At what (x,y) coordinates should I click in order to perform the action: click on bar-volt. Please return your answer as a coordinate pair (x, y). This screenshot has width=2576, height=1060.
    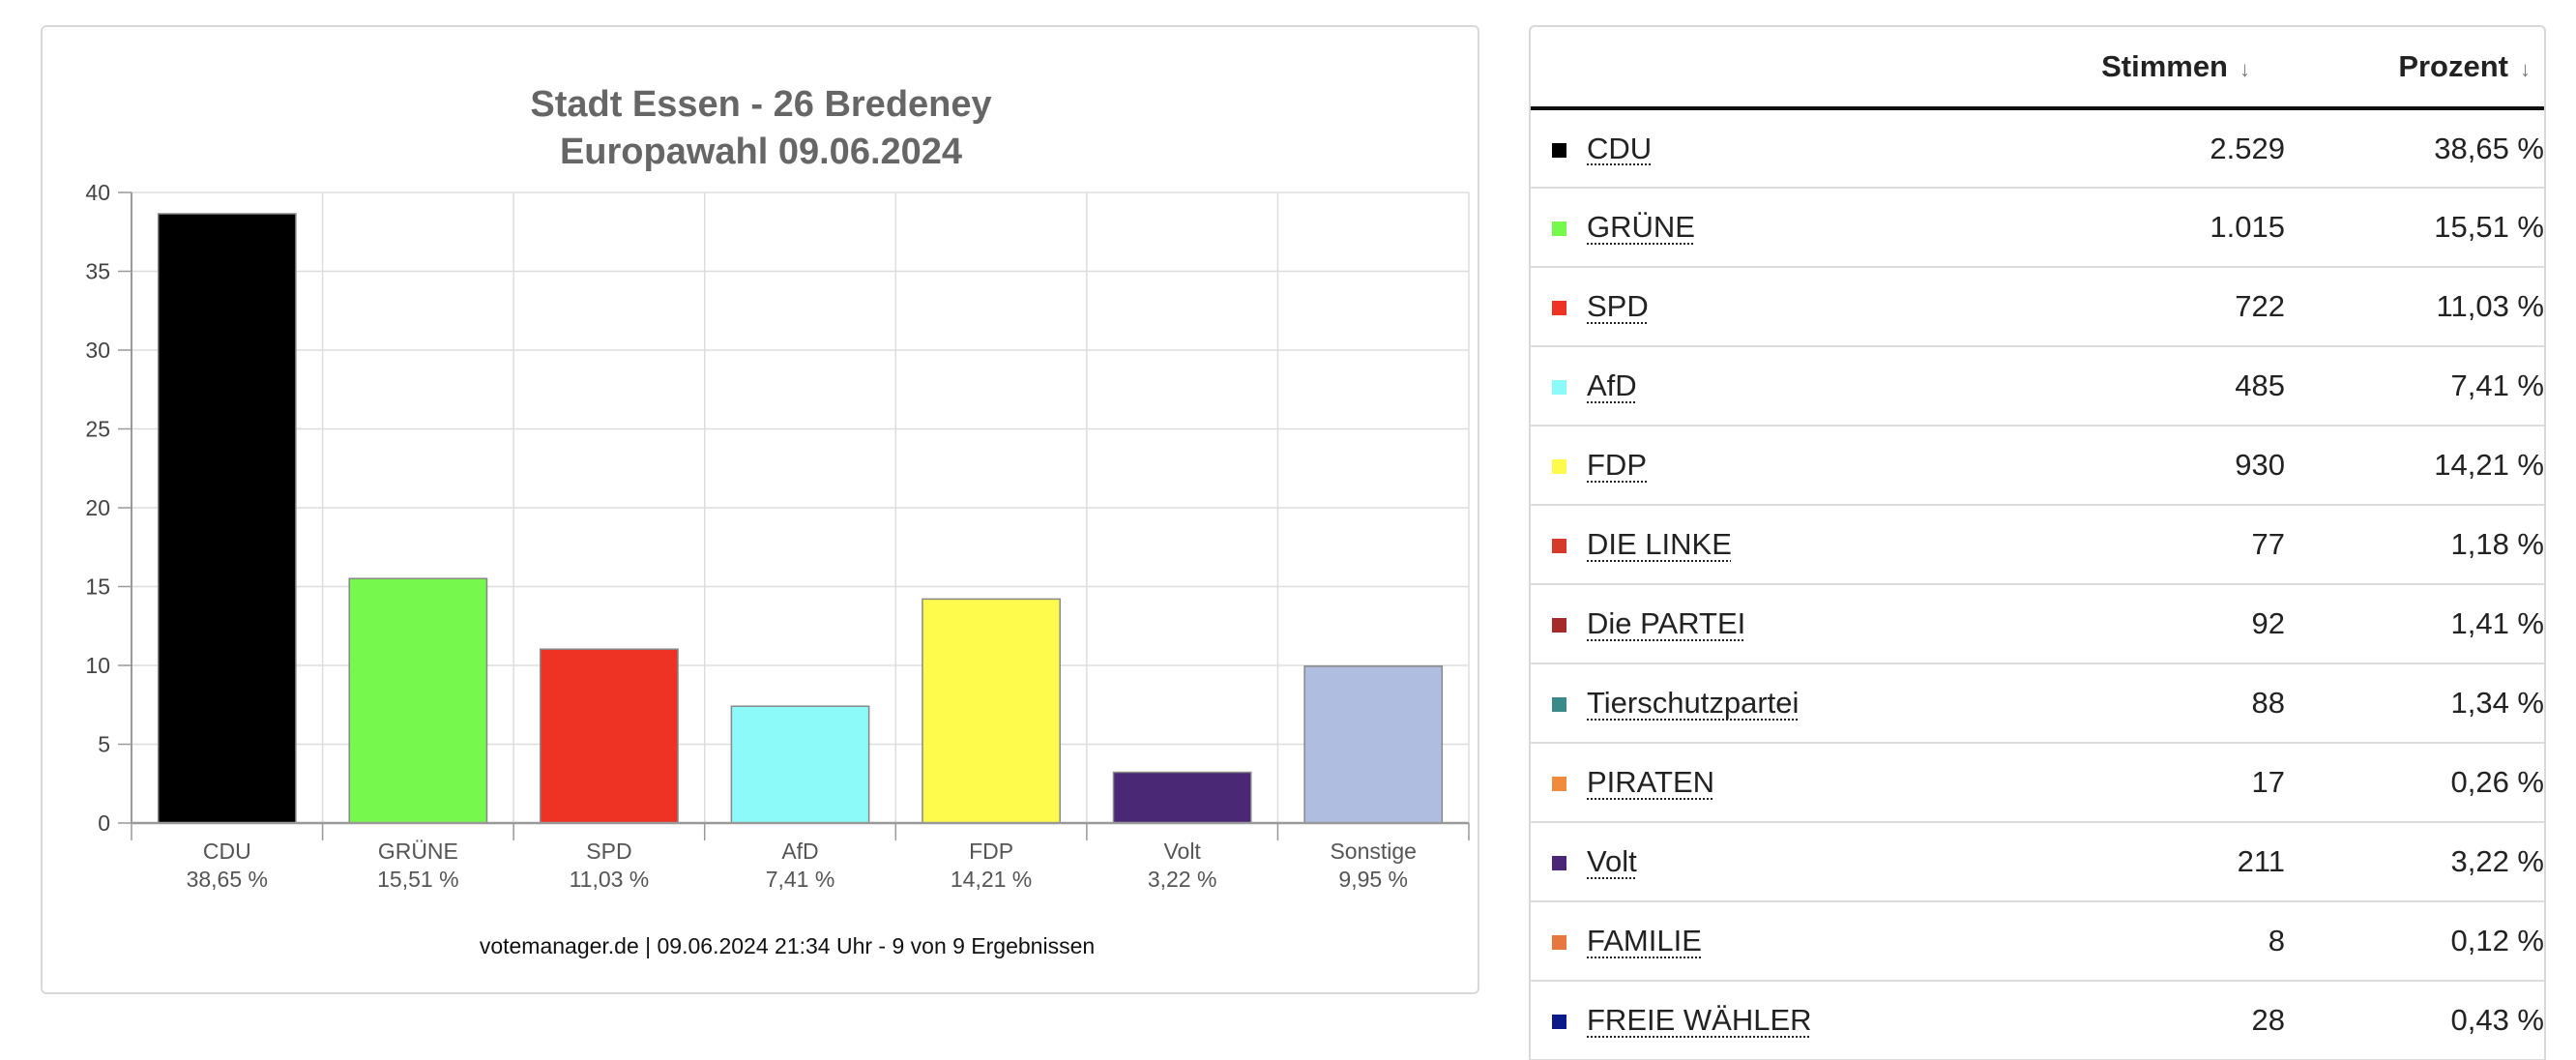
    Looking at the image, I should click on (1182, 797).